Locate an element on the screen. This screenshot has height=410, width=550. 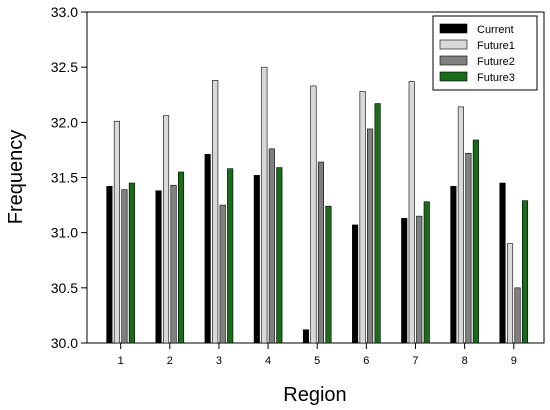
x-tick-label: 7 is located at coordinates (415, 361).